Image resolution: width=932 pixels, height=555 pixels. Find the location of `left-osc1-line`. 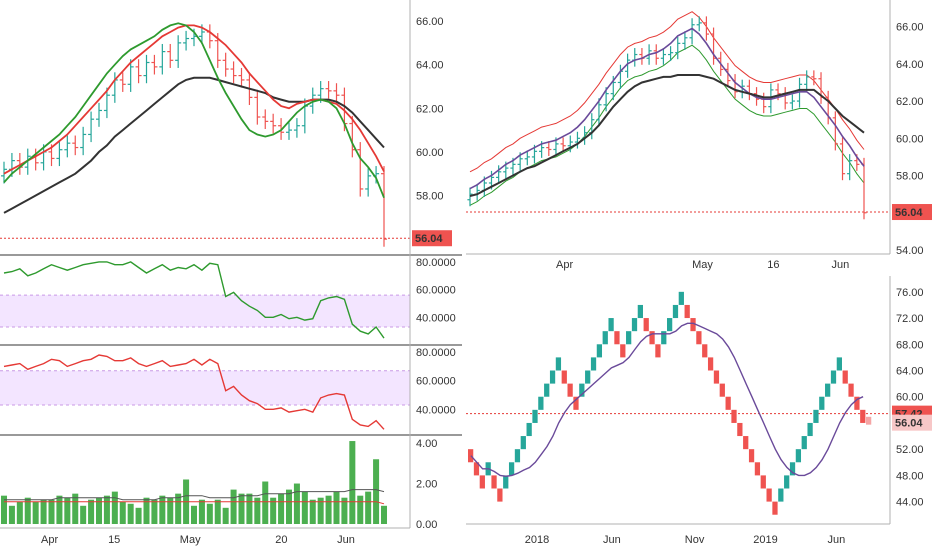

left-osc1-line is located at coordinates (194, 300).